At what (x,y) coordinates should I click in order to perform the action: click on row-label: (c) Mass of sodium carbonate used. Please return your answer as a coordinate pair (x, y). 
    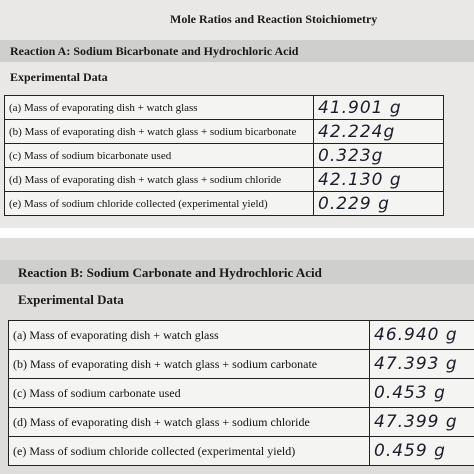
    Looking at the image, I should click on (189, 393).